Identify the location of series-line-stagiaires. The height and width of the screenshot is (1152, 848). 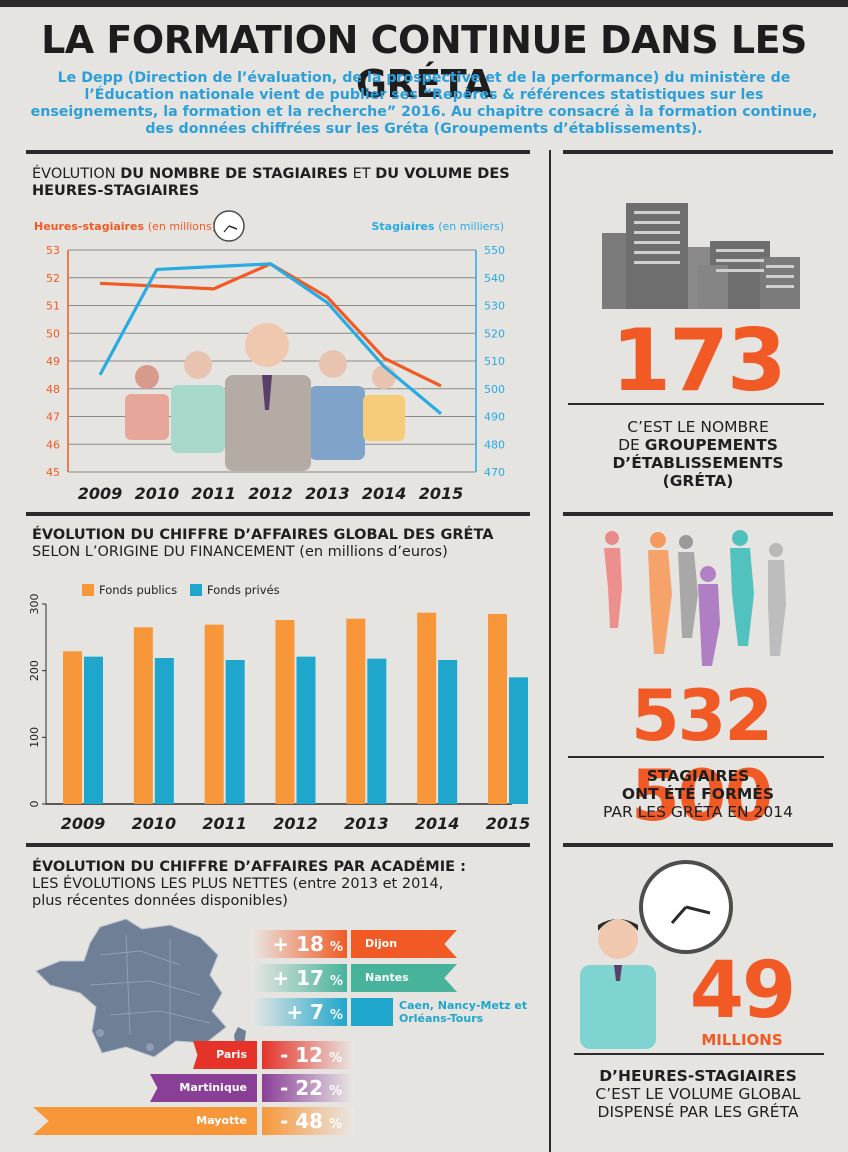
(270, 338).